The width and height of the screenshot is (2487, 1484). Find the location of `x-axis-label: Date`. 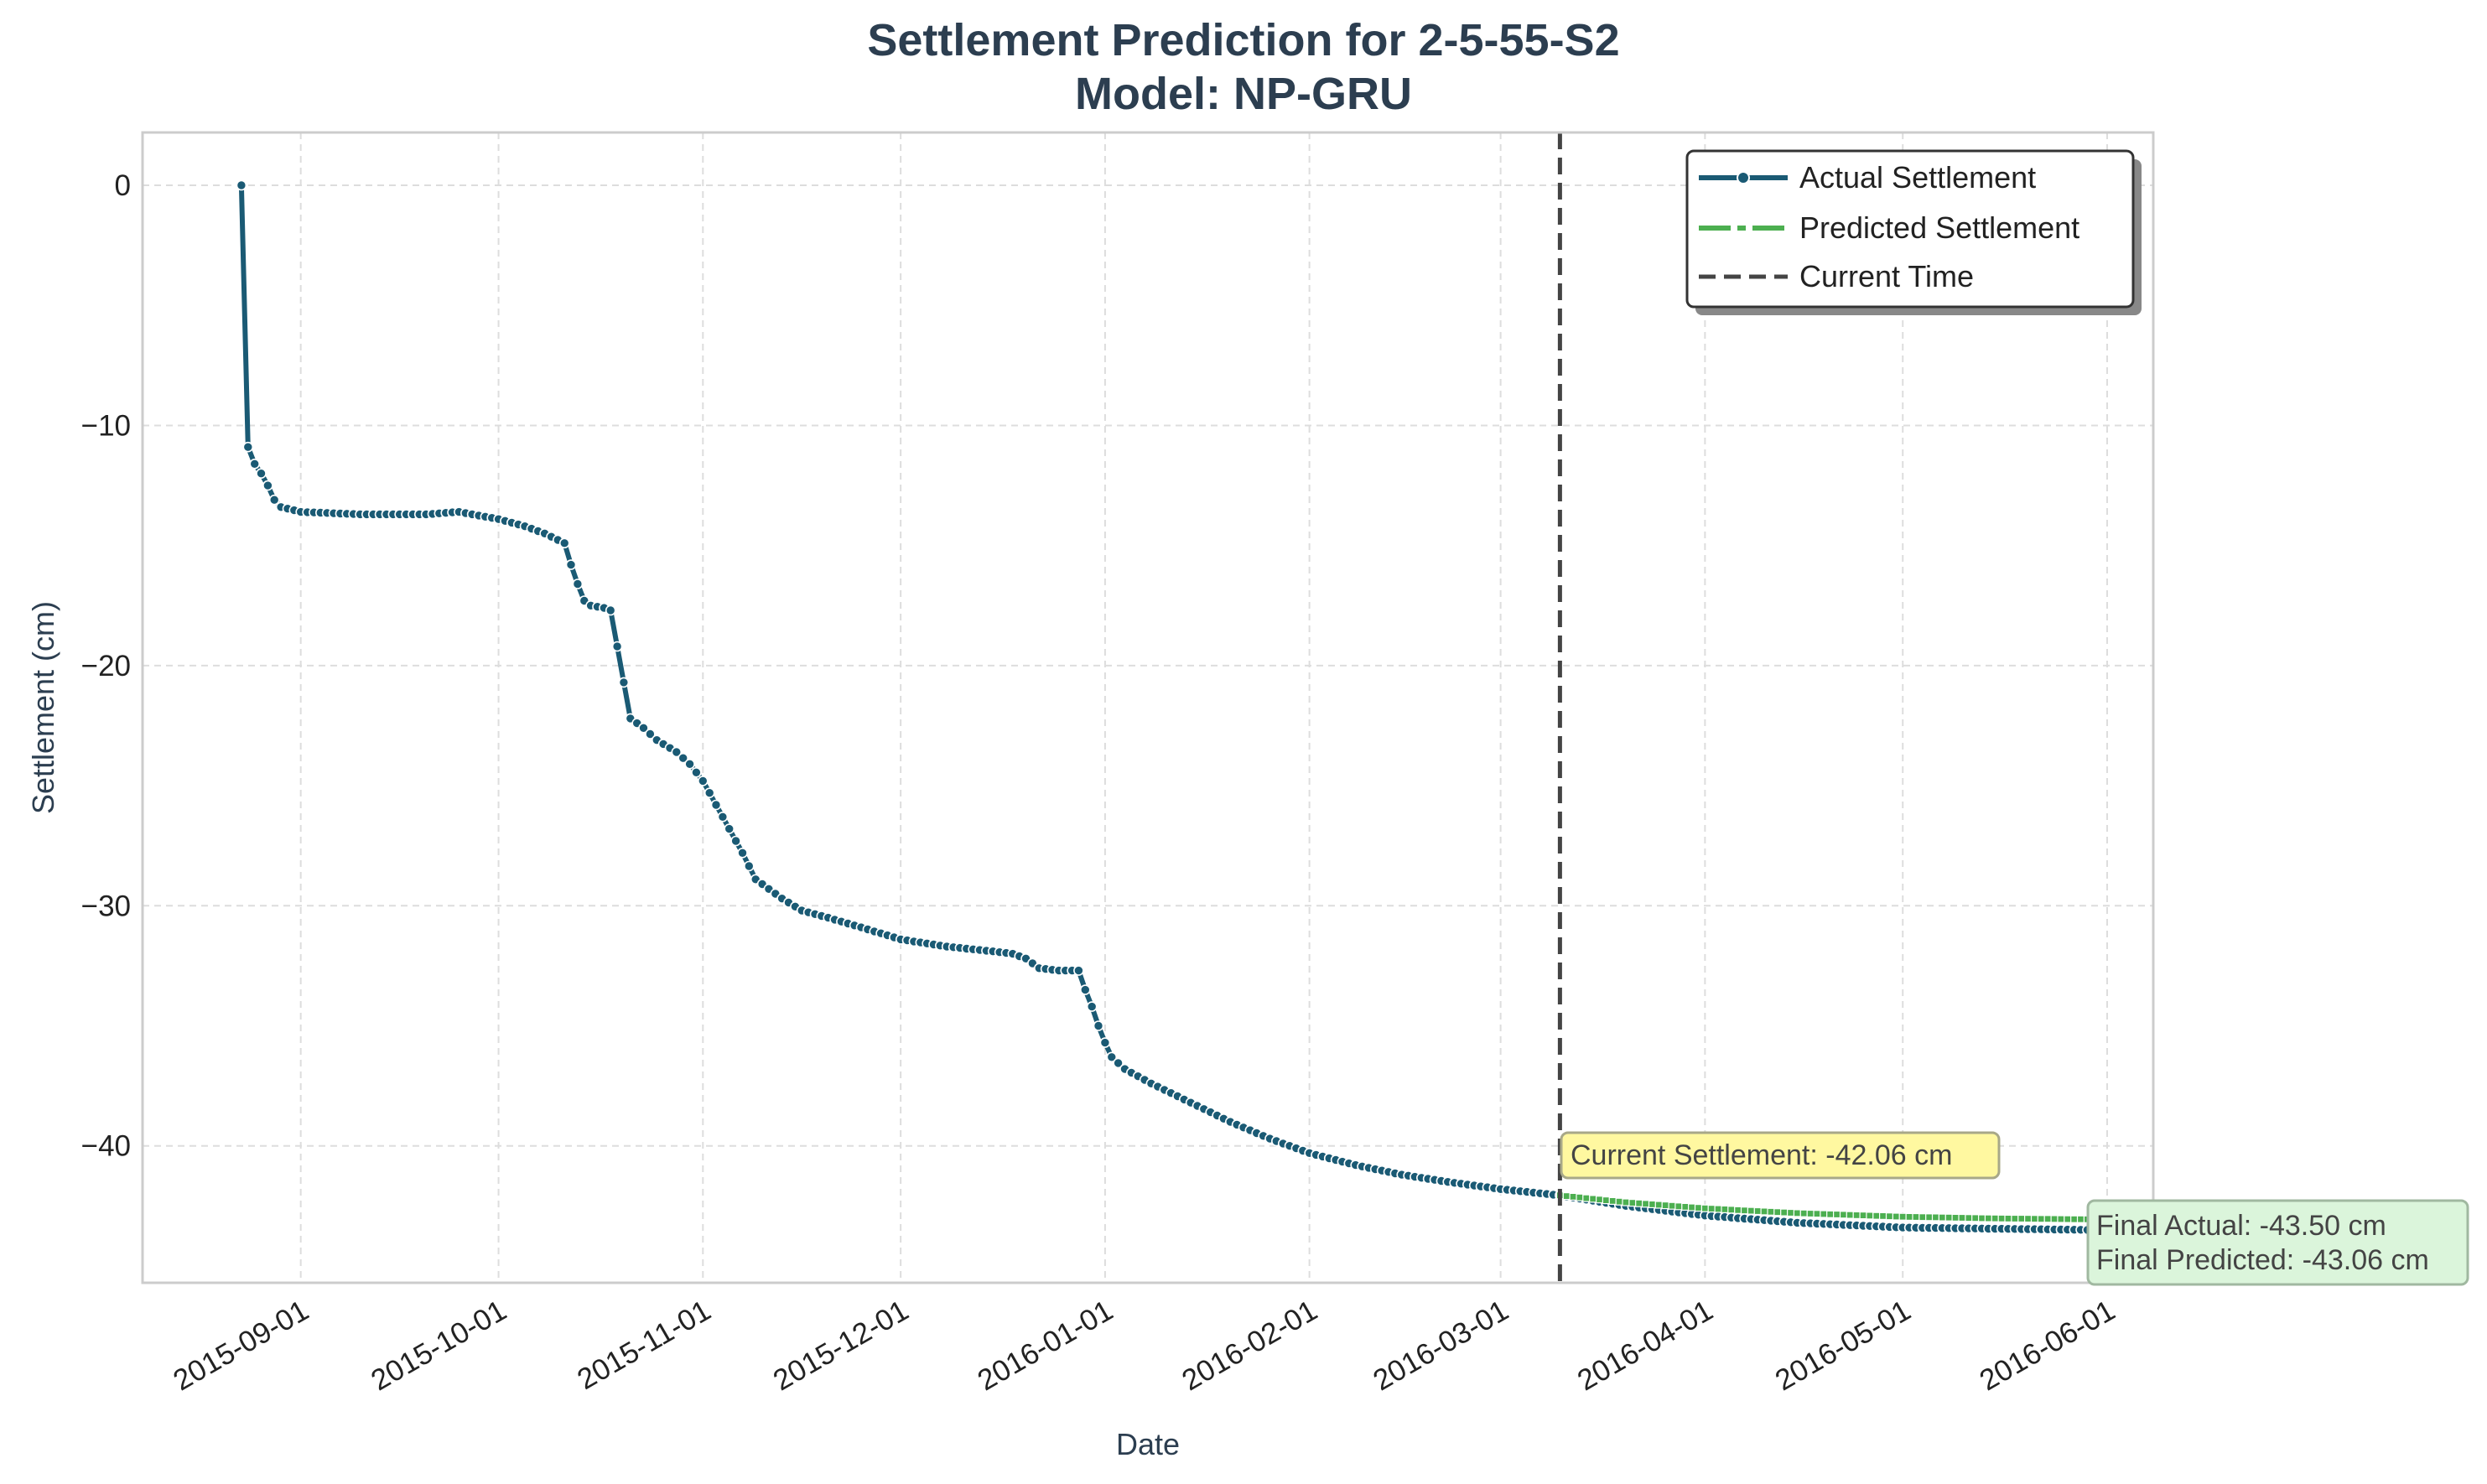

x-axis-label: Date is located at coordinates (1148, 1444).